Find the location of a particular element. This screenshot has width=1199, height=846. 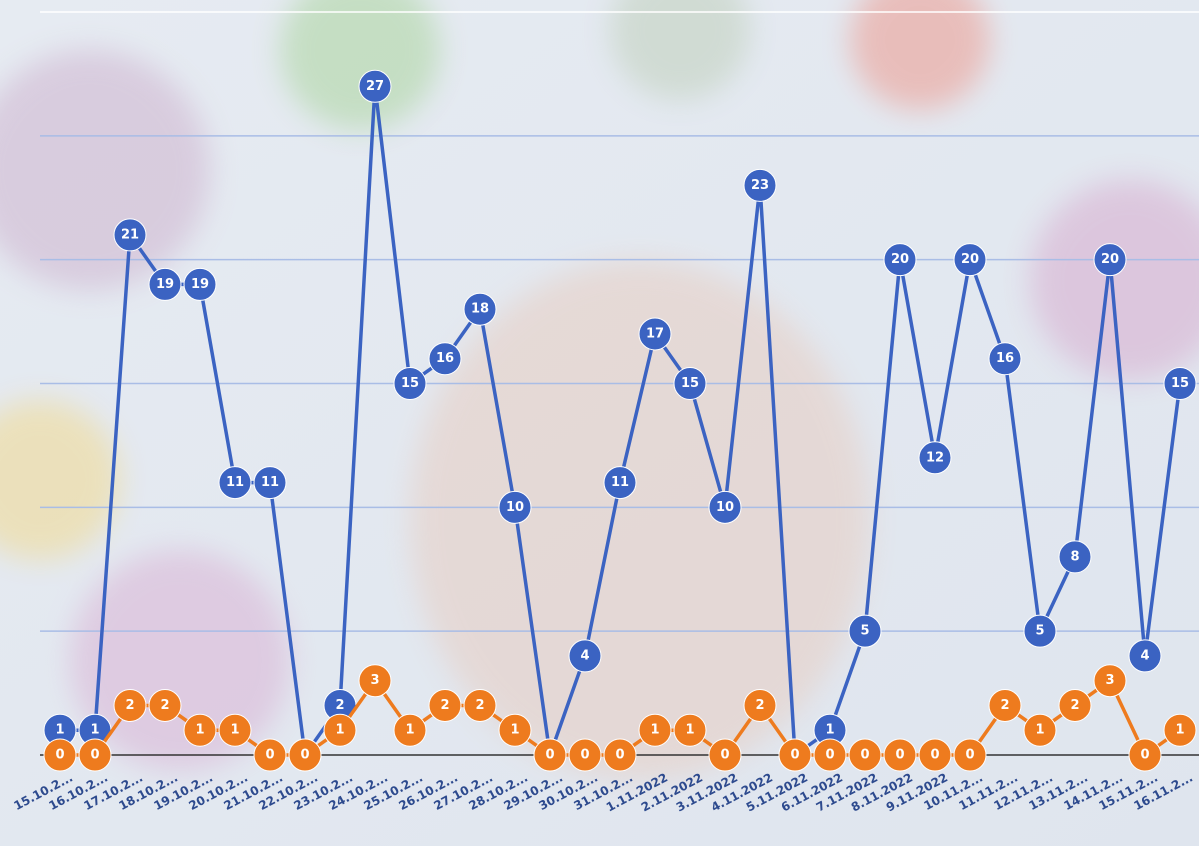

data-label: 19 is located at coordinates (165, 284).